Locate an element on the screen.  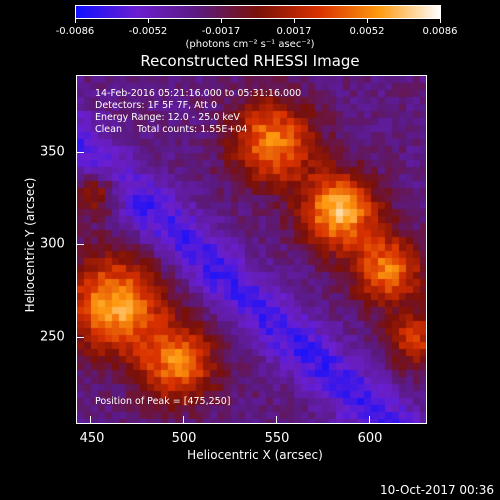
y-tick-label: 300 is located at coordinates (52, 244).